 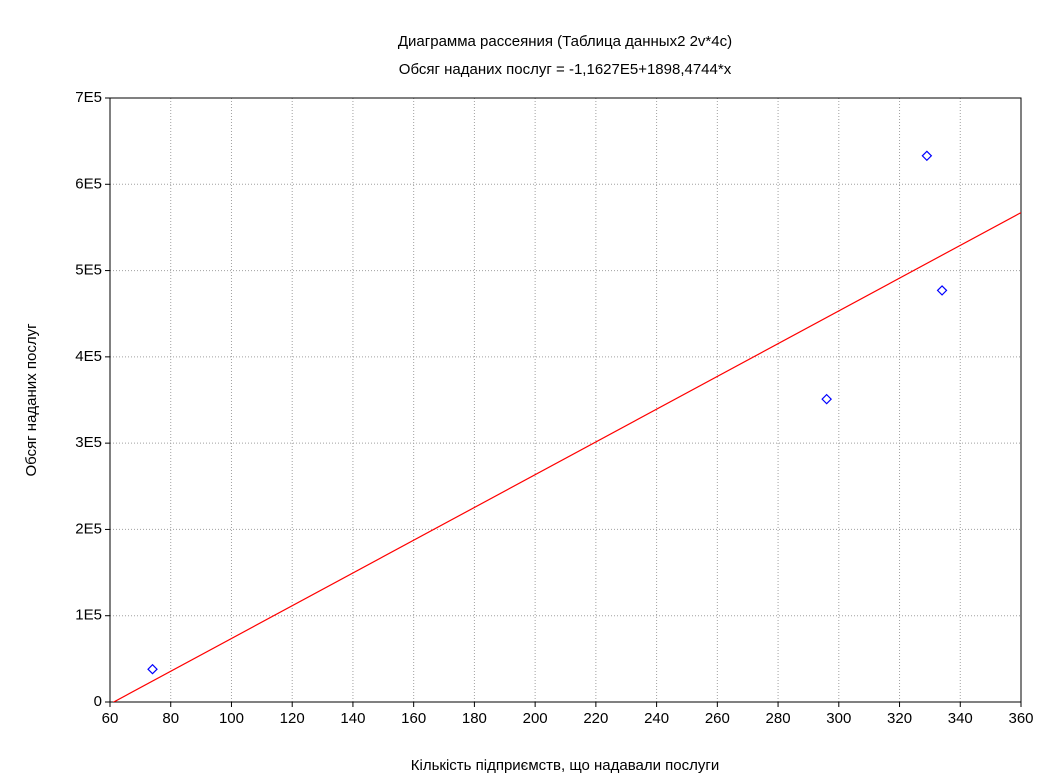 What do you see at coordinates (838, 718) in the screenshot?
I see `x-tick-label: 300` at bounding box center [838, 718].